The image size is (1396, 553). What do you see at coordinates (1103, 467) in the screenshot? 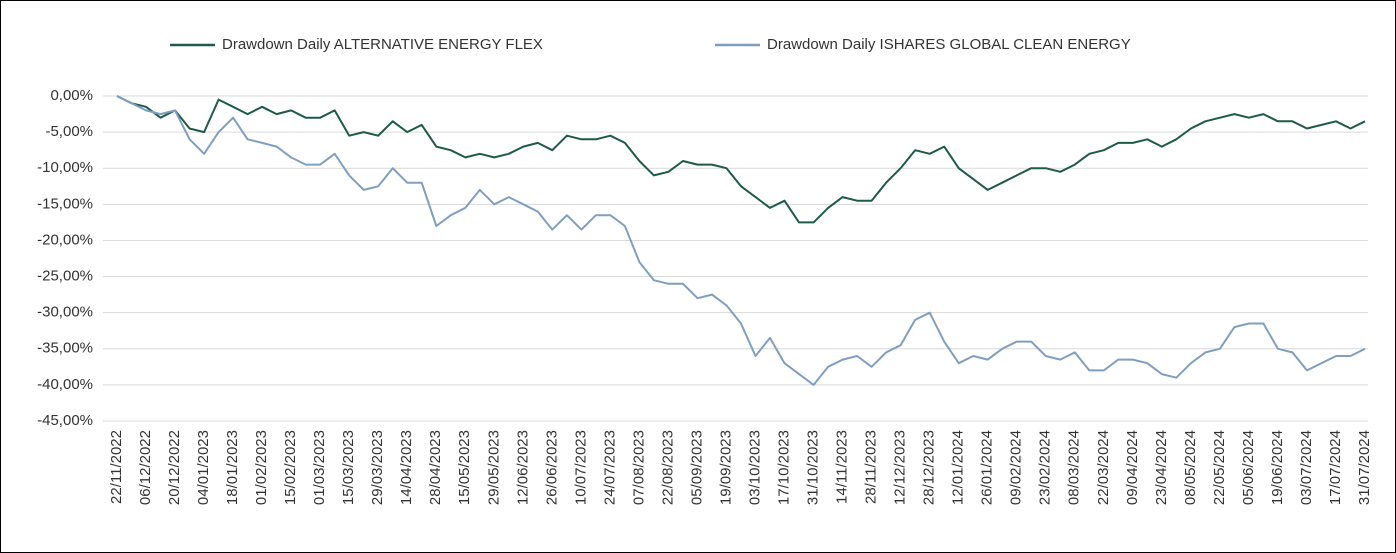
I see `x-tick-label: 22/03/2024` at bounding box center [1103, 467].